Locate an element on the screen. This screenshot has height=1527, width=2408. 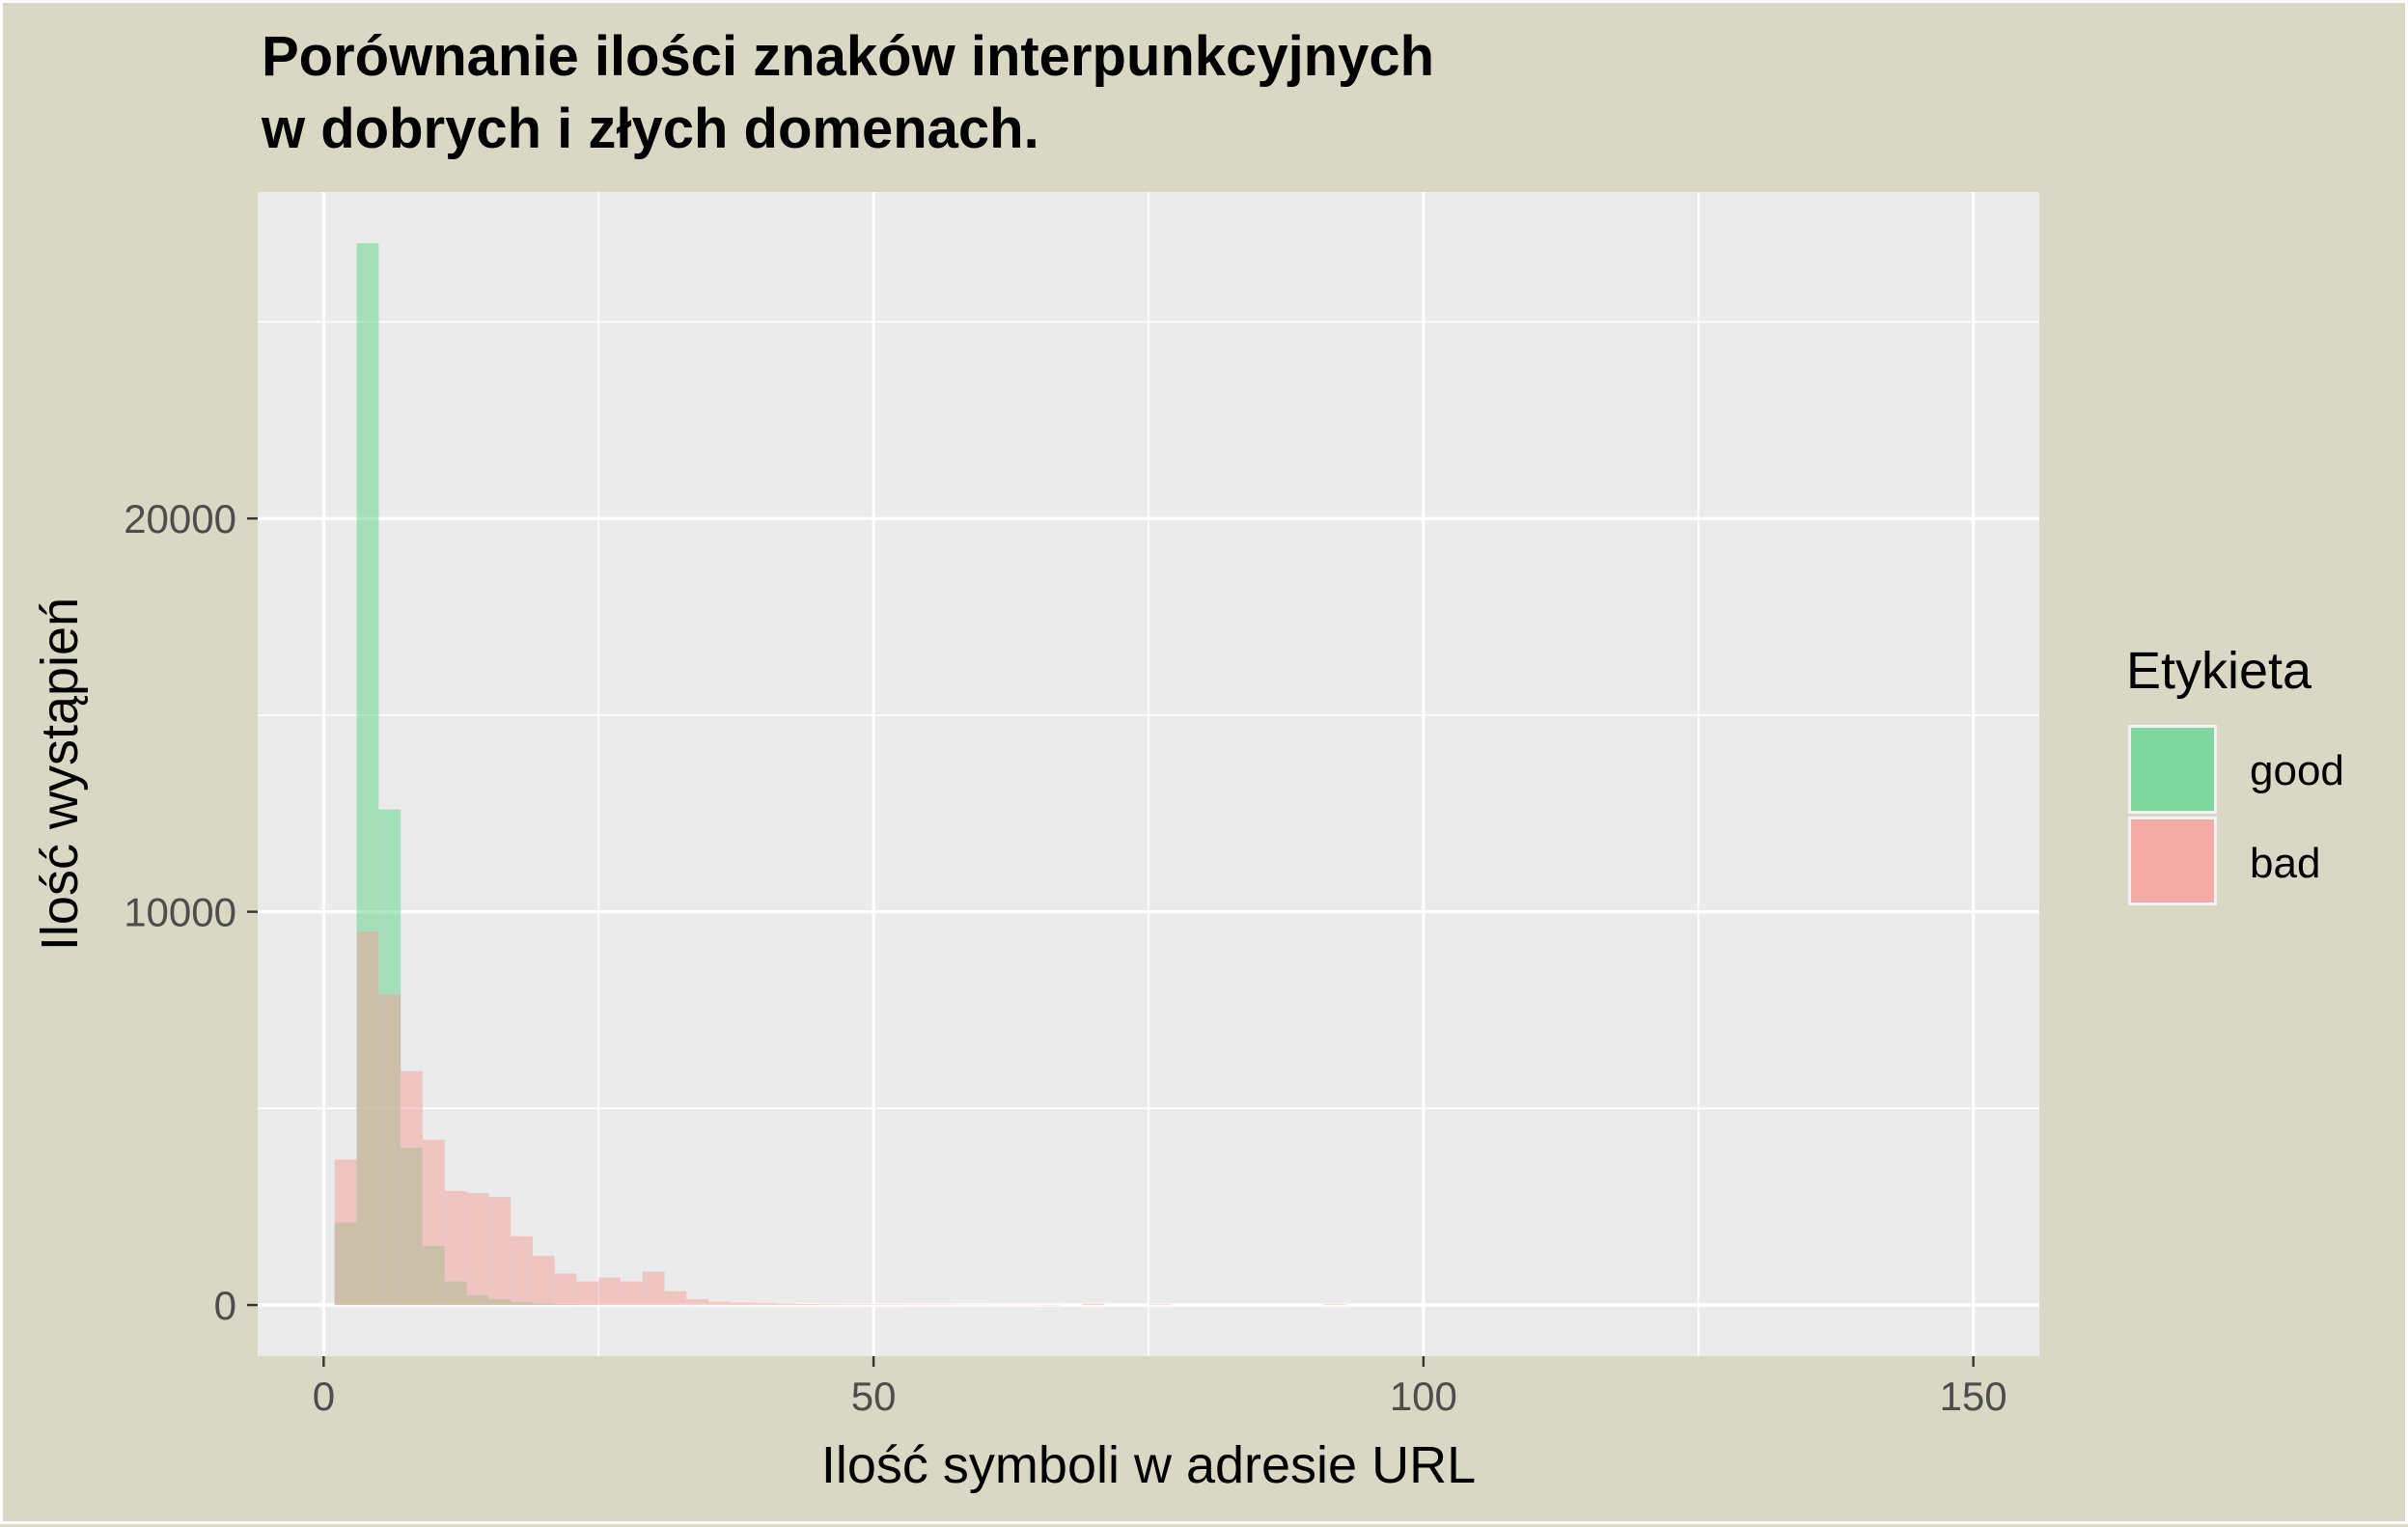
x-tick-label: 0 is located at coordinates (324, 1396).